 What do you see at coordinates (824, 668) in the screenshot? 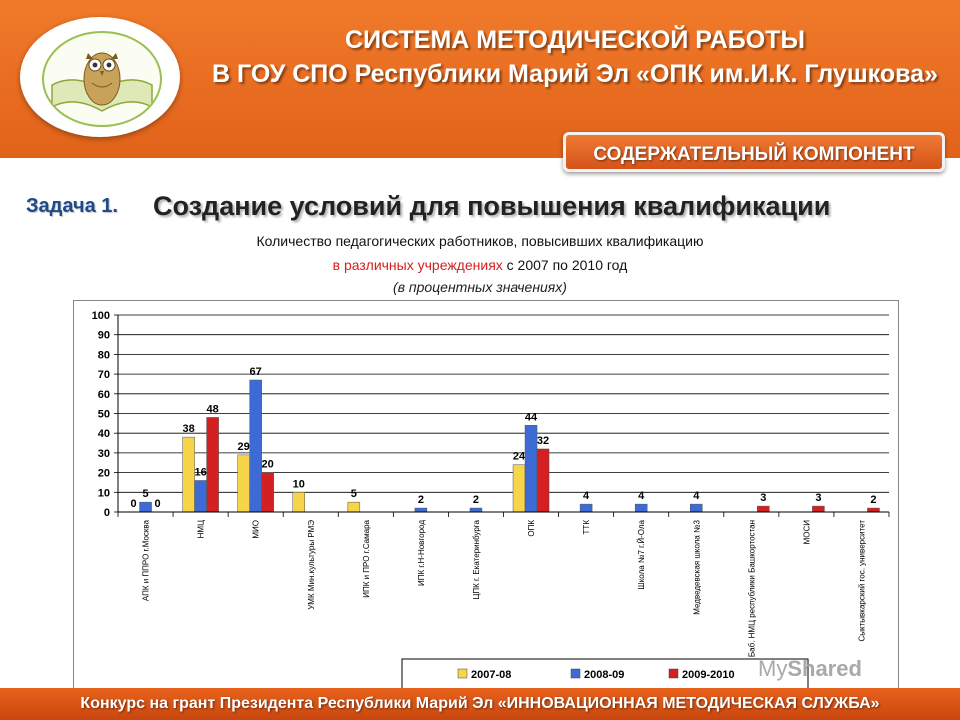
I see `watermark-brand: Shared` at bounding box center [824, 668].